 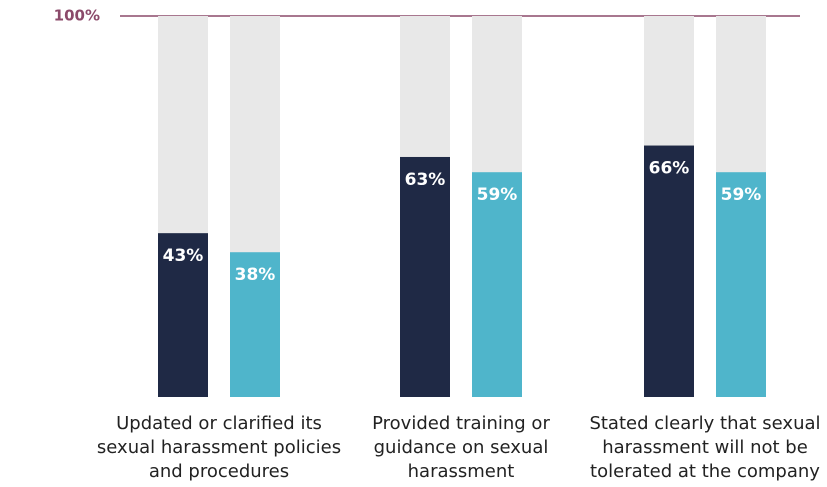 What do you see at coordinates (425, 180) in the screenshot?
I see `value-label: 63%` at bounding box center [425, 180].